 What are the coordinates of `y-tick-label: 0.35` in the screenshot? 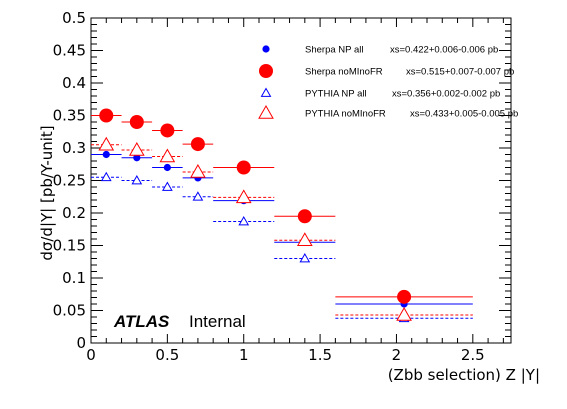 It's located at (69, 116).